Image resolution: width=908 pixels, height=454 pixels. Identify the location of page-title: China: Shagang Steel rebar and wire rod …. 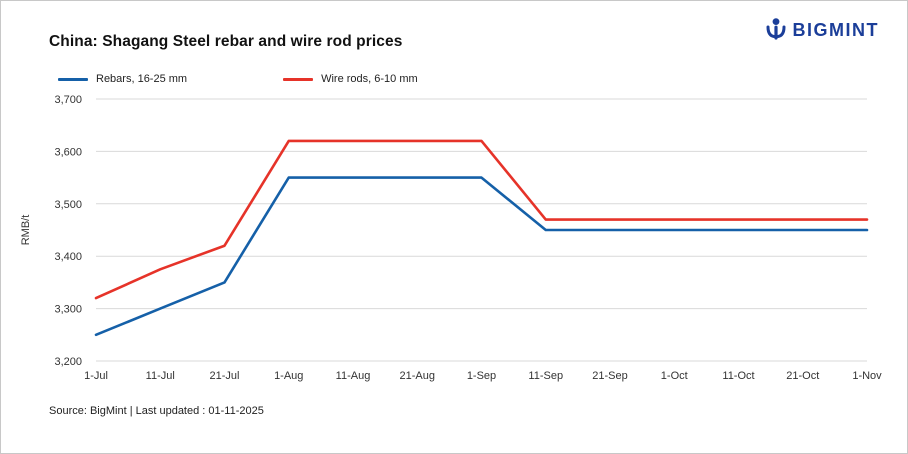
(226, 41).